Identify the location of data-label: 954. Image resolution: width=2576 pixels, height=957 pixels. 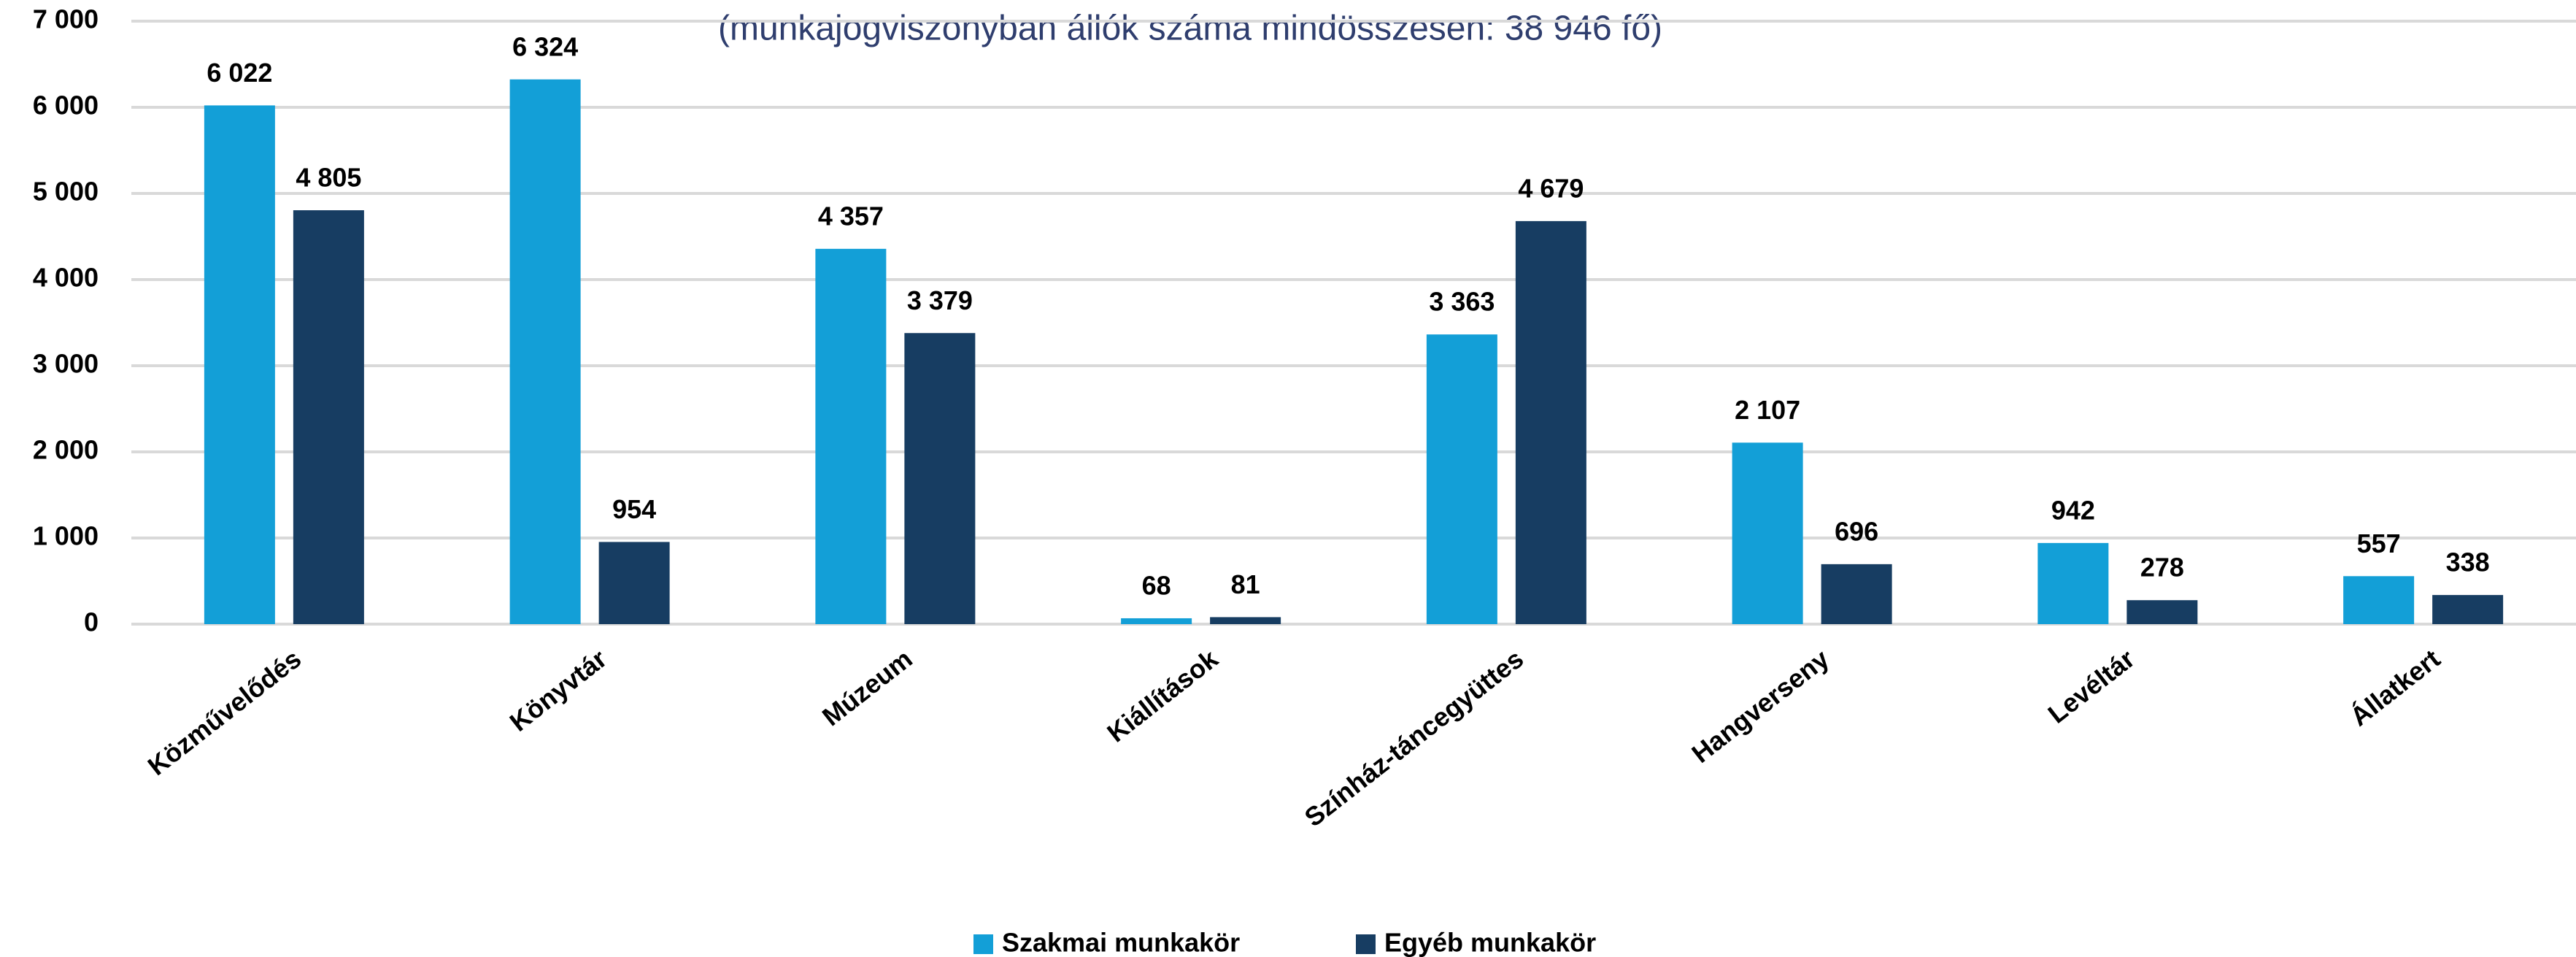
(634, 509).